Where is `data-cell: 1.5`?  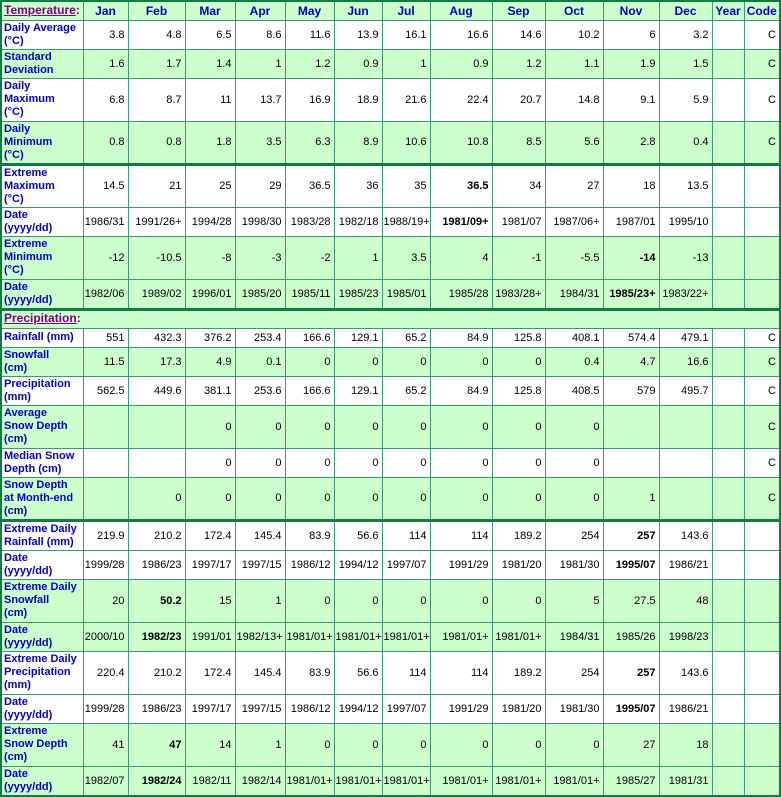 data-cell: 1.5 is located at coordinates (685, 63).